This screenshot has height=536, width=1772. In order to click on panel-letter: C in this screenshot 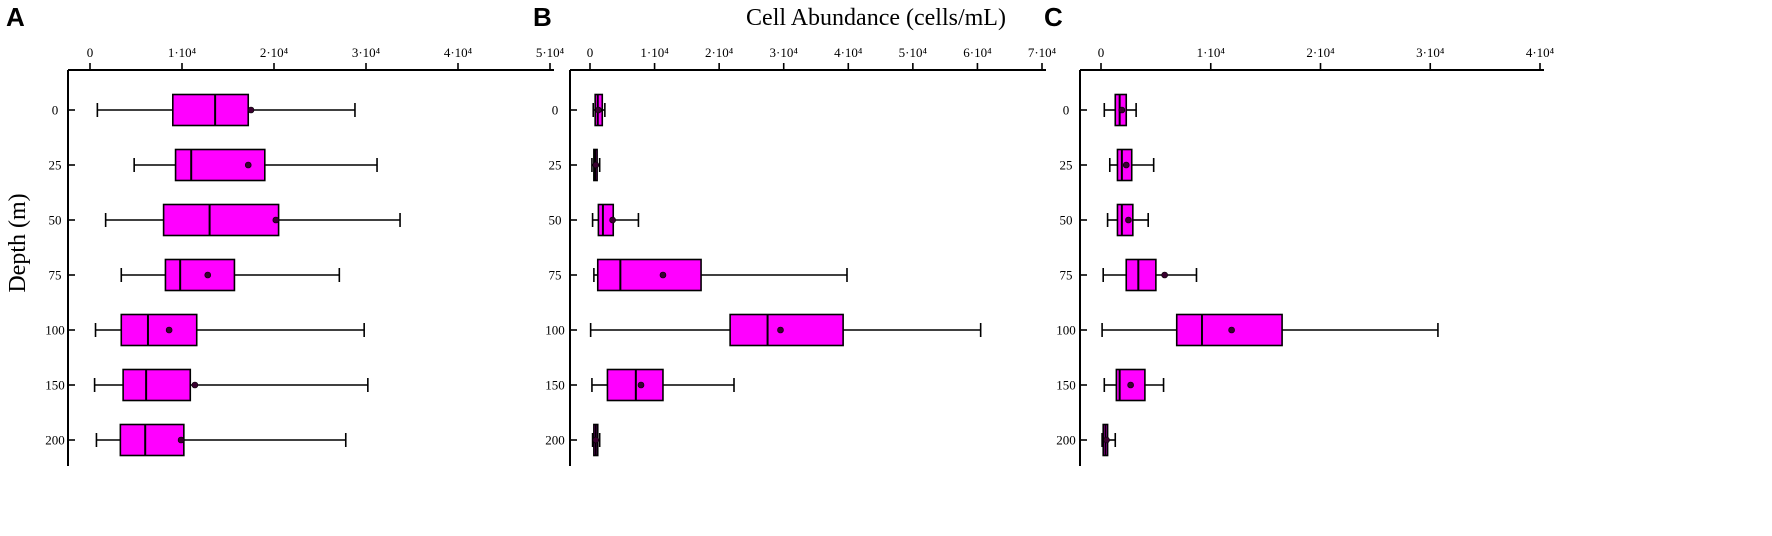, I will do `click(1053, 17)`.